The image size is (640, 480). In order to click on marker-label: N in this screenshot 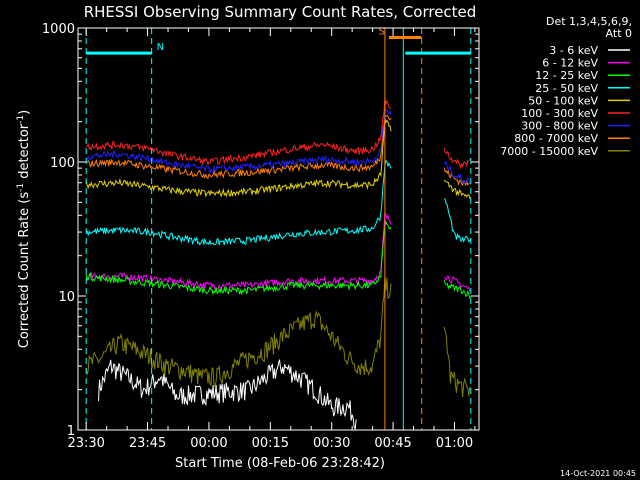, I will do `click(160, 47)`.